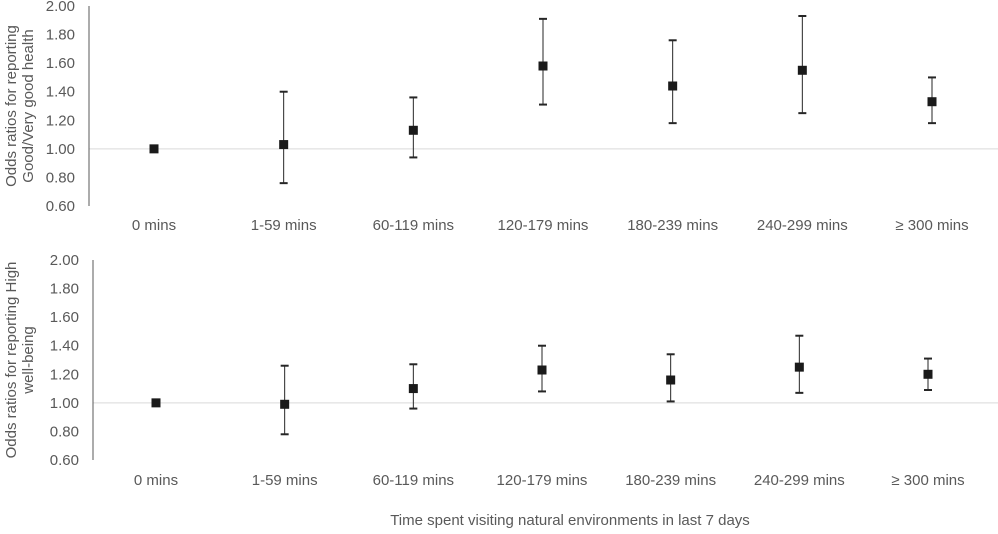  What do you see at coordinates (11, 360) in the screenshot?
I see `y-axis-title-line: Odds ratios for reporting High` at bounding box center [11, 360].